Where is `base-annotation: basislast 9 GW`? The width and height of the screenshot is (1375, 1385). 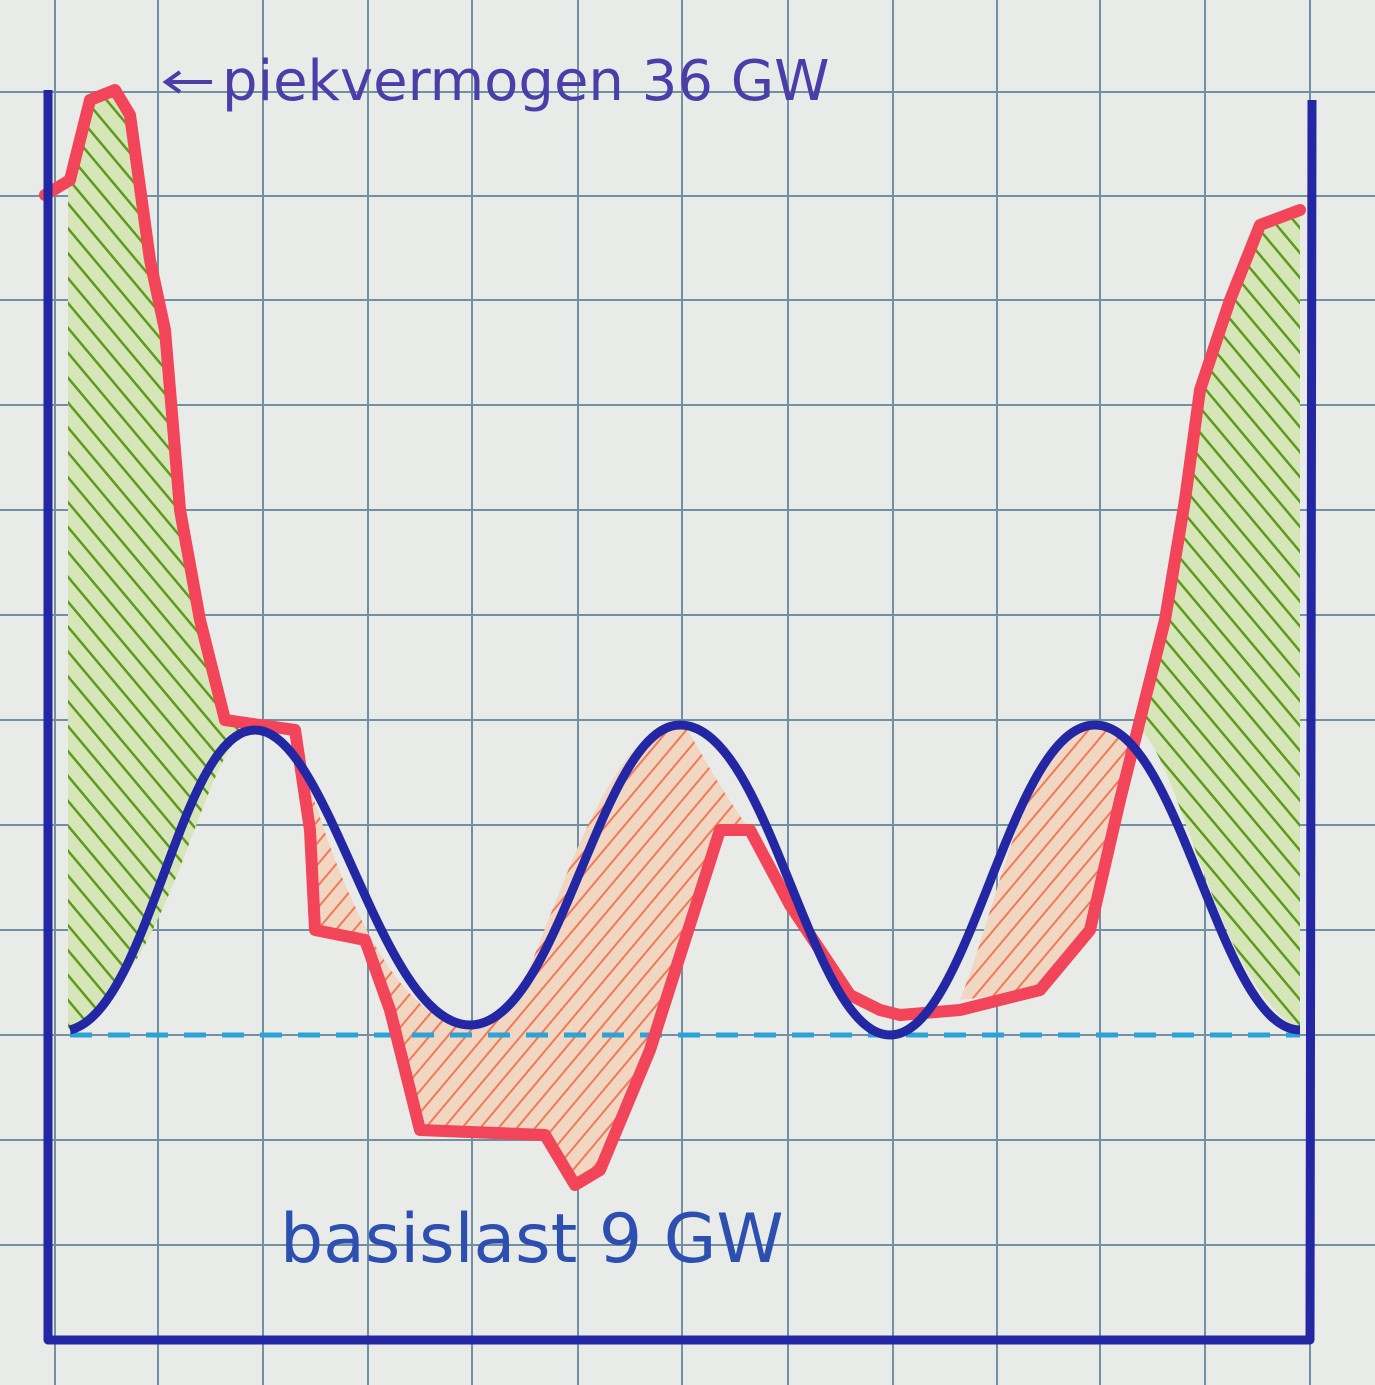 base-annotation: basislast 9 GW is located at coordinates (532, 1239).